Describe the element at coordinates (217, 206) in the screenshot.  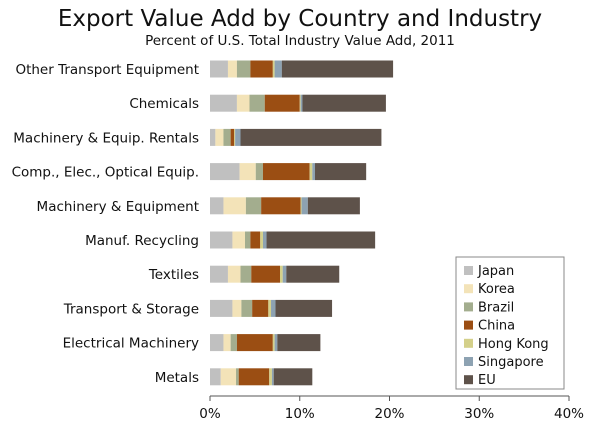
I see `bar-machinery-equipment-japan` at that location.